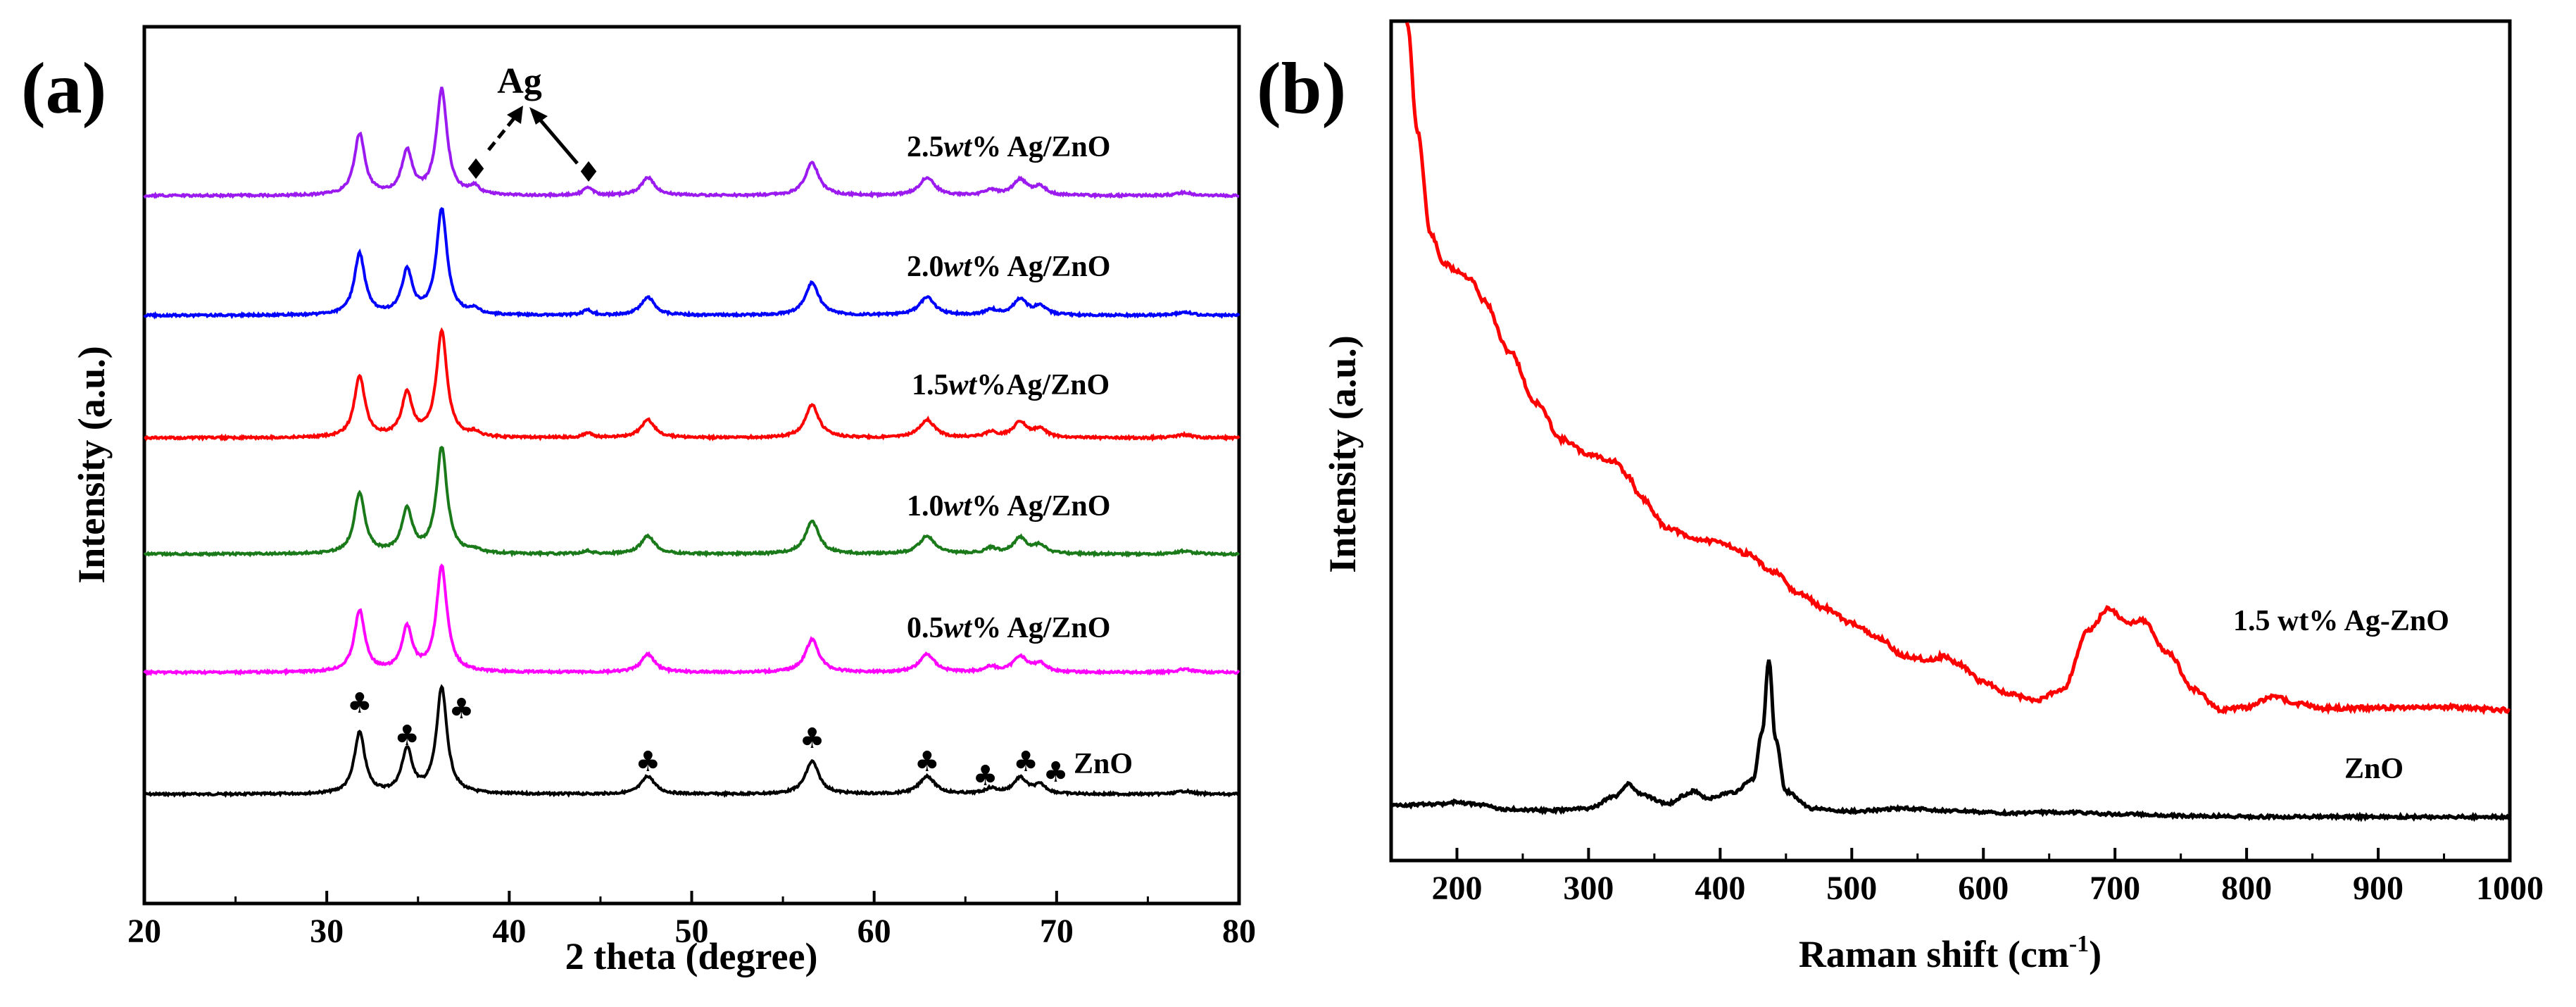  Describe the element at coordinates (2115, 888) in the screenshot. I see `panel-b-x-tick-label: 700` at that location.